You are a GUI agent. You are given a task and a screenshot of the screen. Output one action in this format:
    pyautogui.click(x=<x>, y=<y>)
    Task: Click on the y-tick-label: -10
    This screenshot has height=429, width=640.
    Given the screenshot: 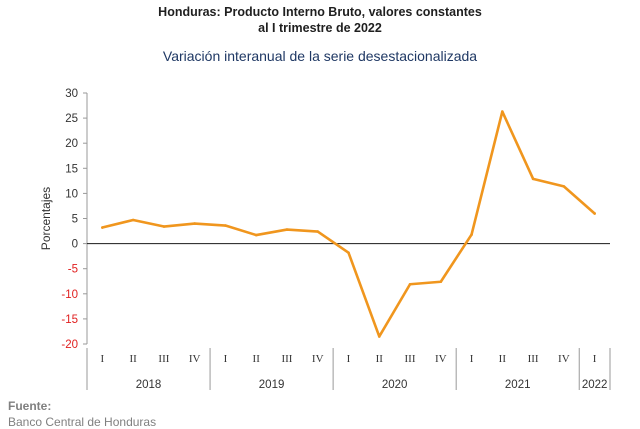 What is the action you would take?
    pyautogui.click(x=69, y=295)
    